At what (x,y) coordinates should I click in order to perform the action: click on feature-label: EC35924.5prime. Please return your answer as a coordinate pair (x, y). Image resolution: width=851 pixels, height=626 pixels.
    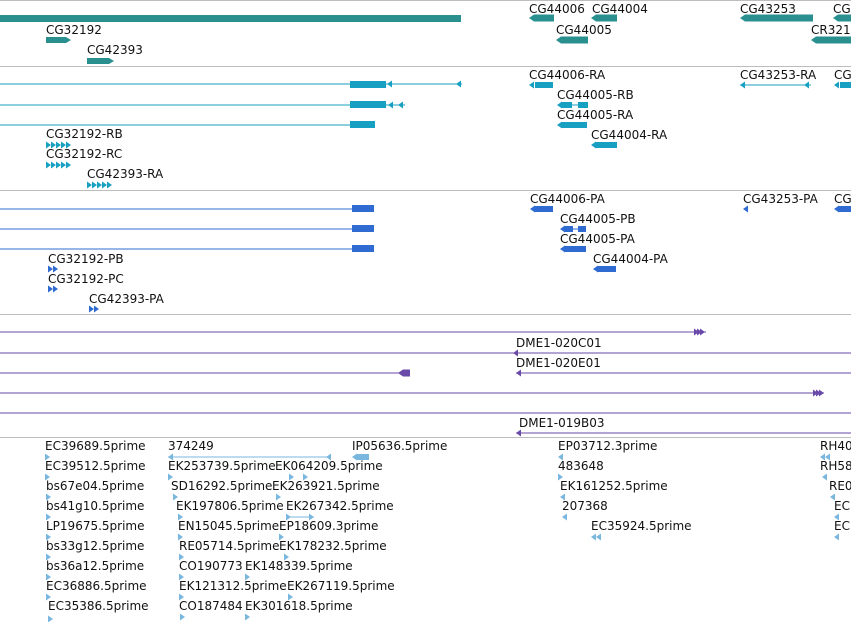
    Looking at the image, I should click on (641, 526).